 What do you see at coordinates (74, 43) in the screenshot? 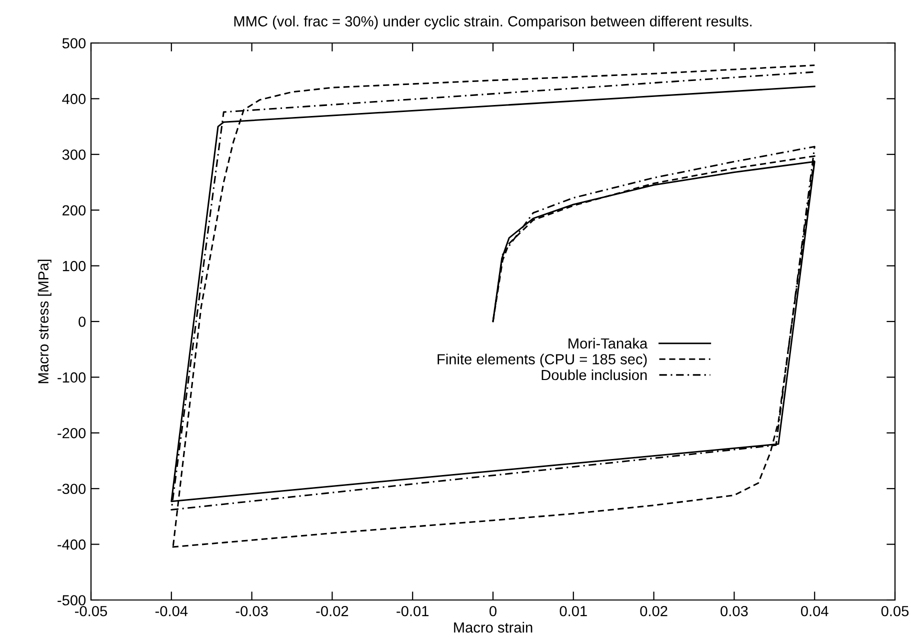
I see `y-tick-label: 500` at bounding box center [74, 43].